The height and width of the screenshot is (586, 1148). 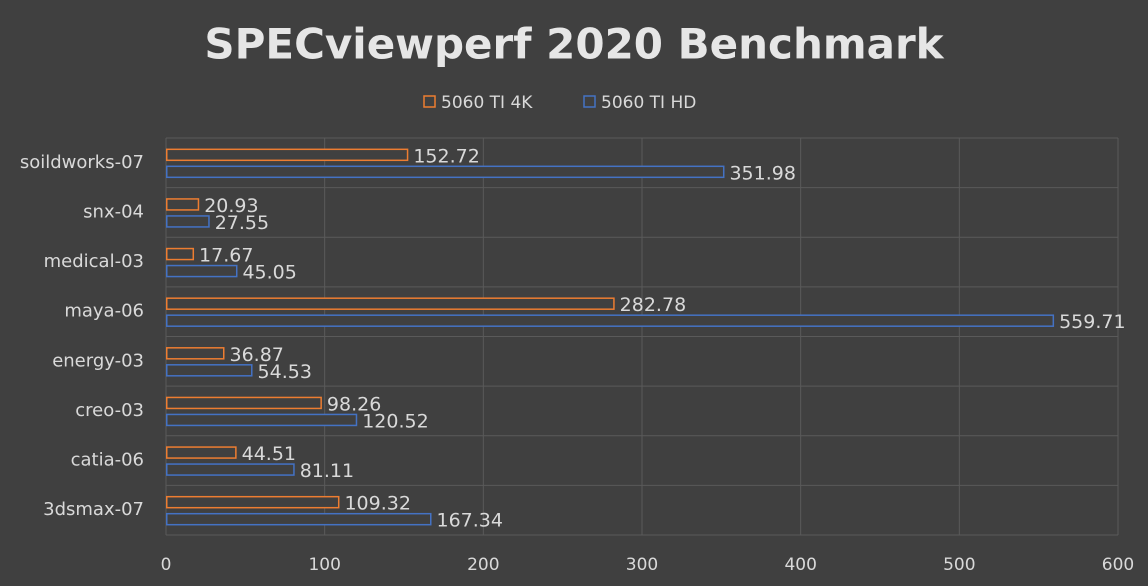 What do you see at coordinates (653, 305) in the screenshot?
I see `data-label: 282.78` at bounding box center [653, 305].